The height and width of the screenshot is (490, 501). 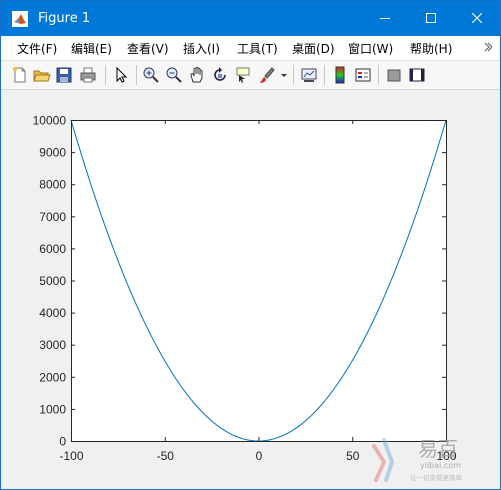 I want to click on zoom-out-icon, so click(x=174, y=75).